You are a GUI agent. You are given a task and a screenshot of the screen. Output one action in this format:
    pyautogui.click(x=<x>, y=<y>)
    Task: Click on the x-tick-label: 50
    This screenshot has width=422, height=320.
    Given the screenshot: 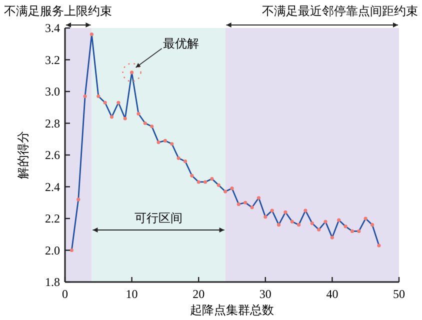 What is the action you would take?
    pyautogui.click(x=399, y=294)
    